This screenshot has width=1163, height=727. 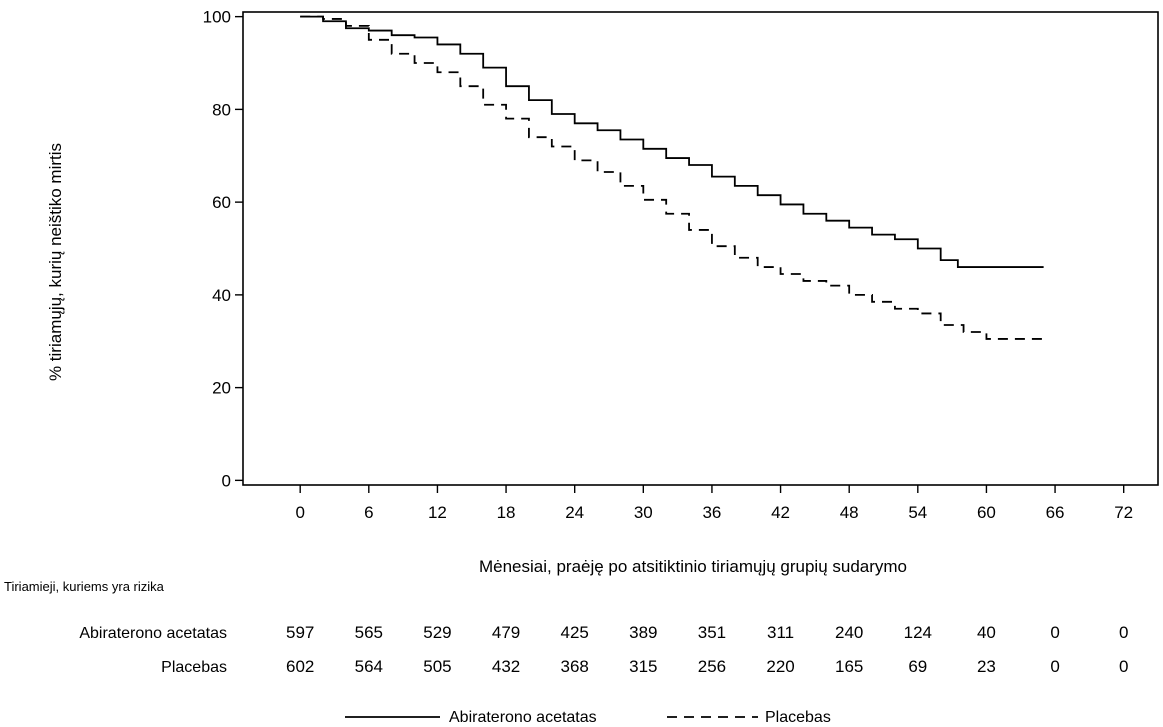 What do you see at coordinates (506, 632) in the screenshot?
I see `risk-value: 479` at bounding box center [506, 632].